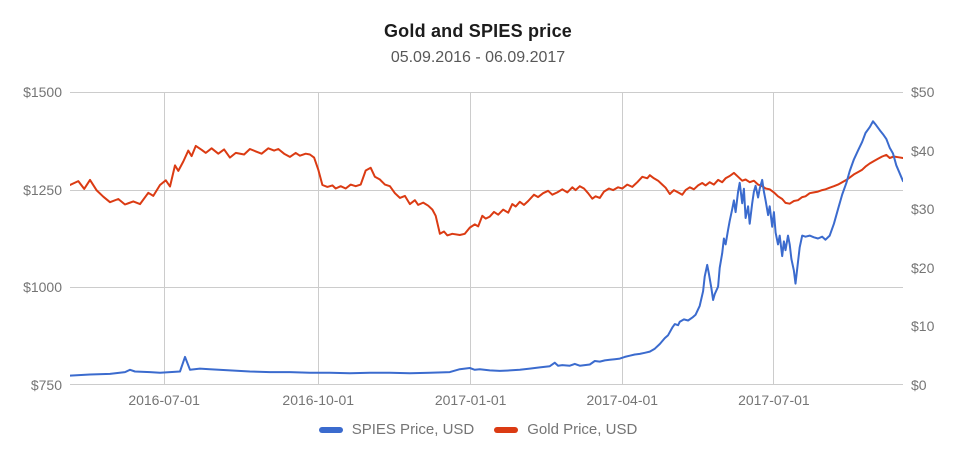  What do you see at coordinates (164, 400) in the screenshot?
I see `x-axis-tick: 2016-07-01` at bounding box center [164, 400].